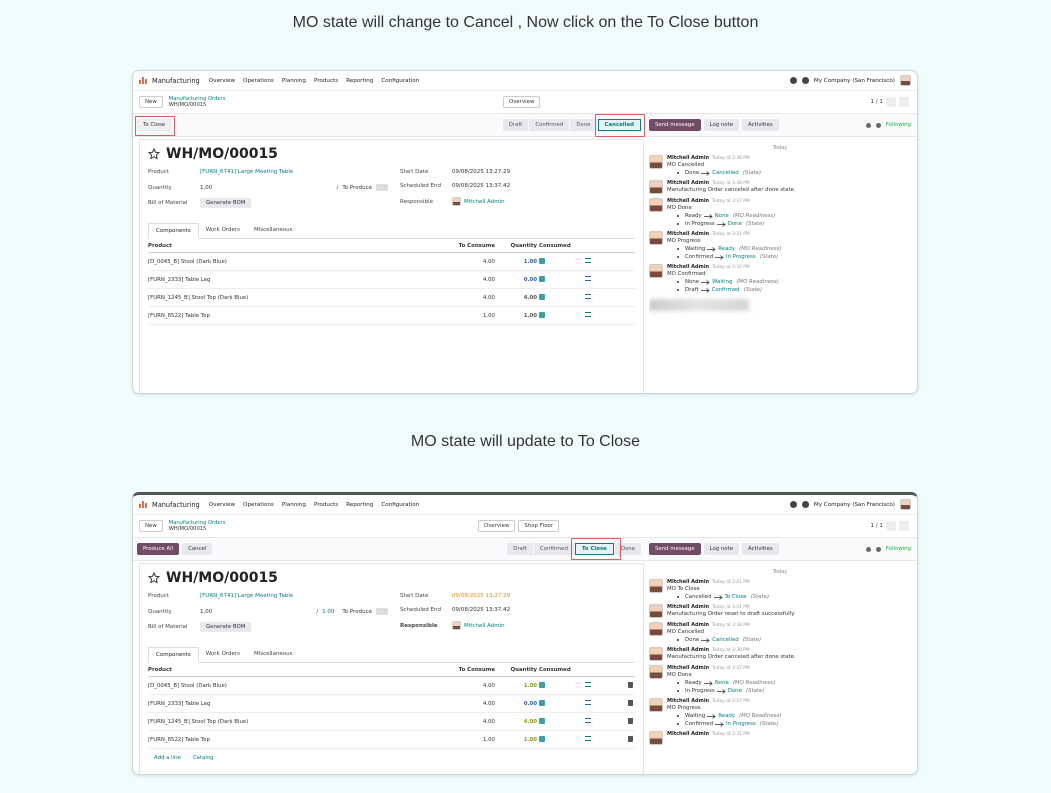  Describe the element at coordinates (203, 758) in the screenshot. I see `footer-link: Catalog` at that location.